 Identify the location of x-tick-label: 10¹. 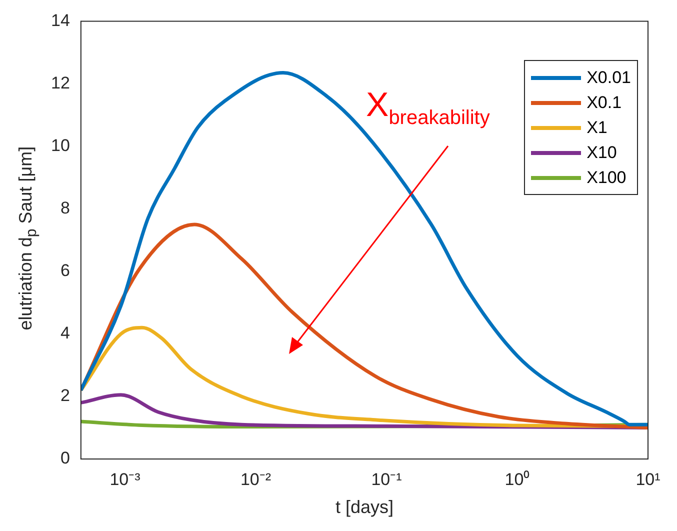
(648, 479).